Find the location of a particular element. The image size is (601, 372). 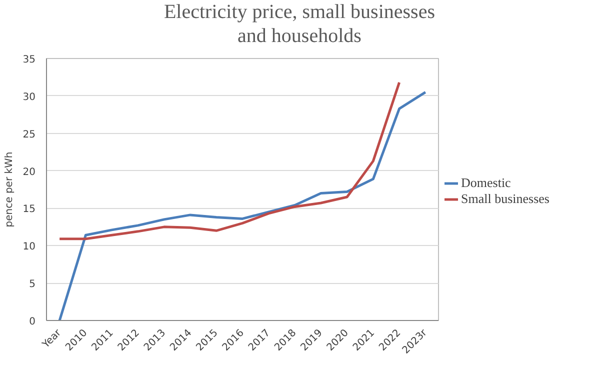

chart-title: Electricity price, small businesses and households is located at coordinates (299, 24).